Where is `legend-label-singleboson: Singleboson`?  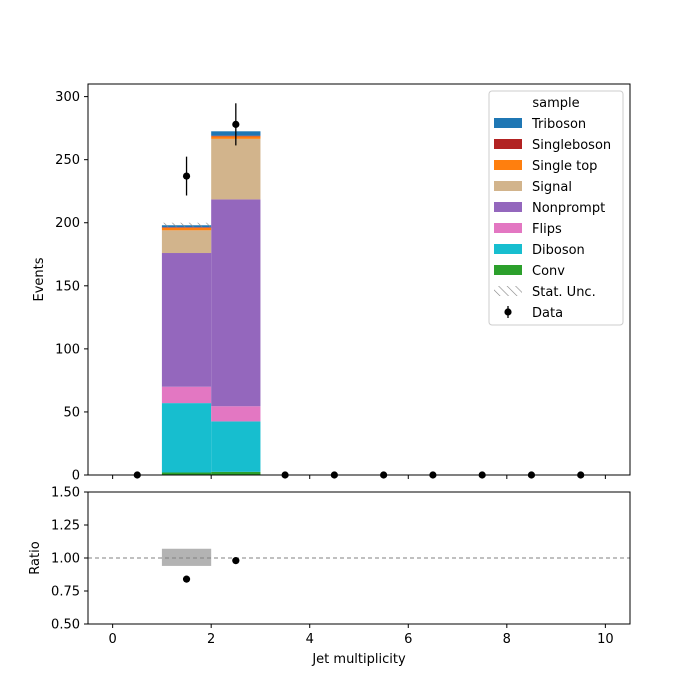
legend-label-singleboson: Singleboson is located at coordinates (571, 145).